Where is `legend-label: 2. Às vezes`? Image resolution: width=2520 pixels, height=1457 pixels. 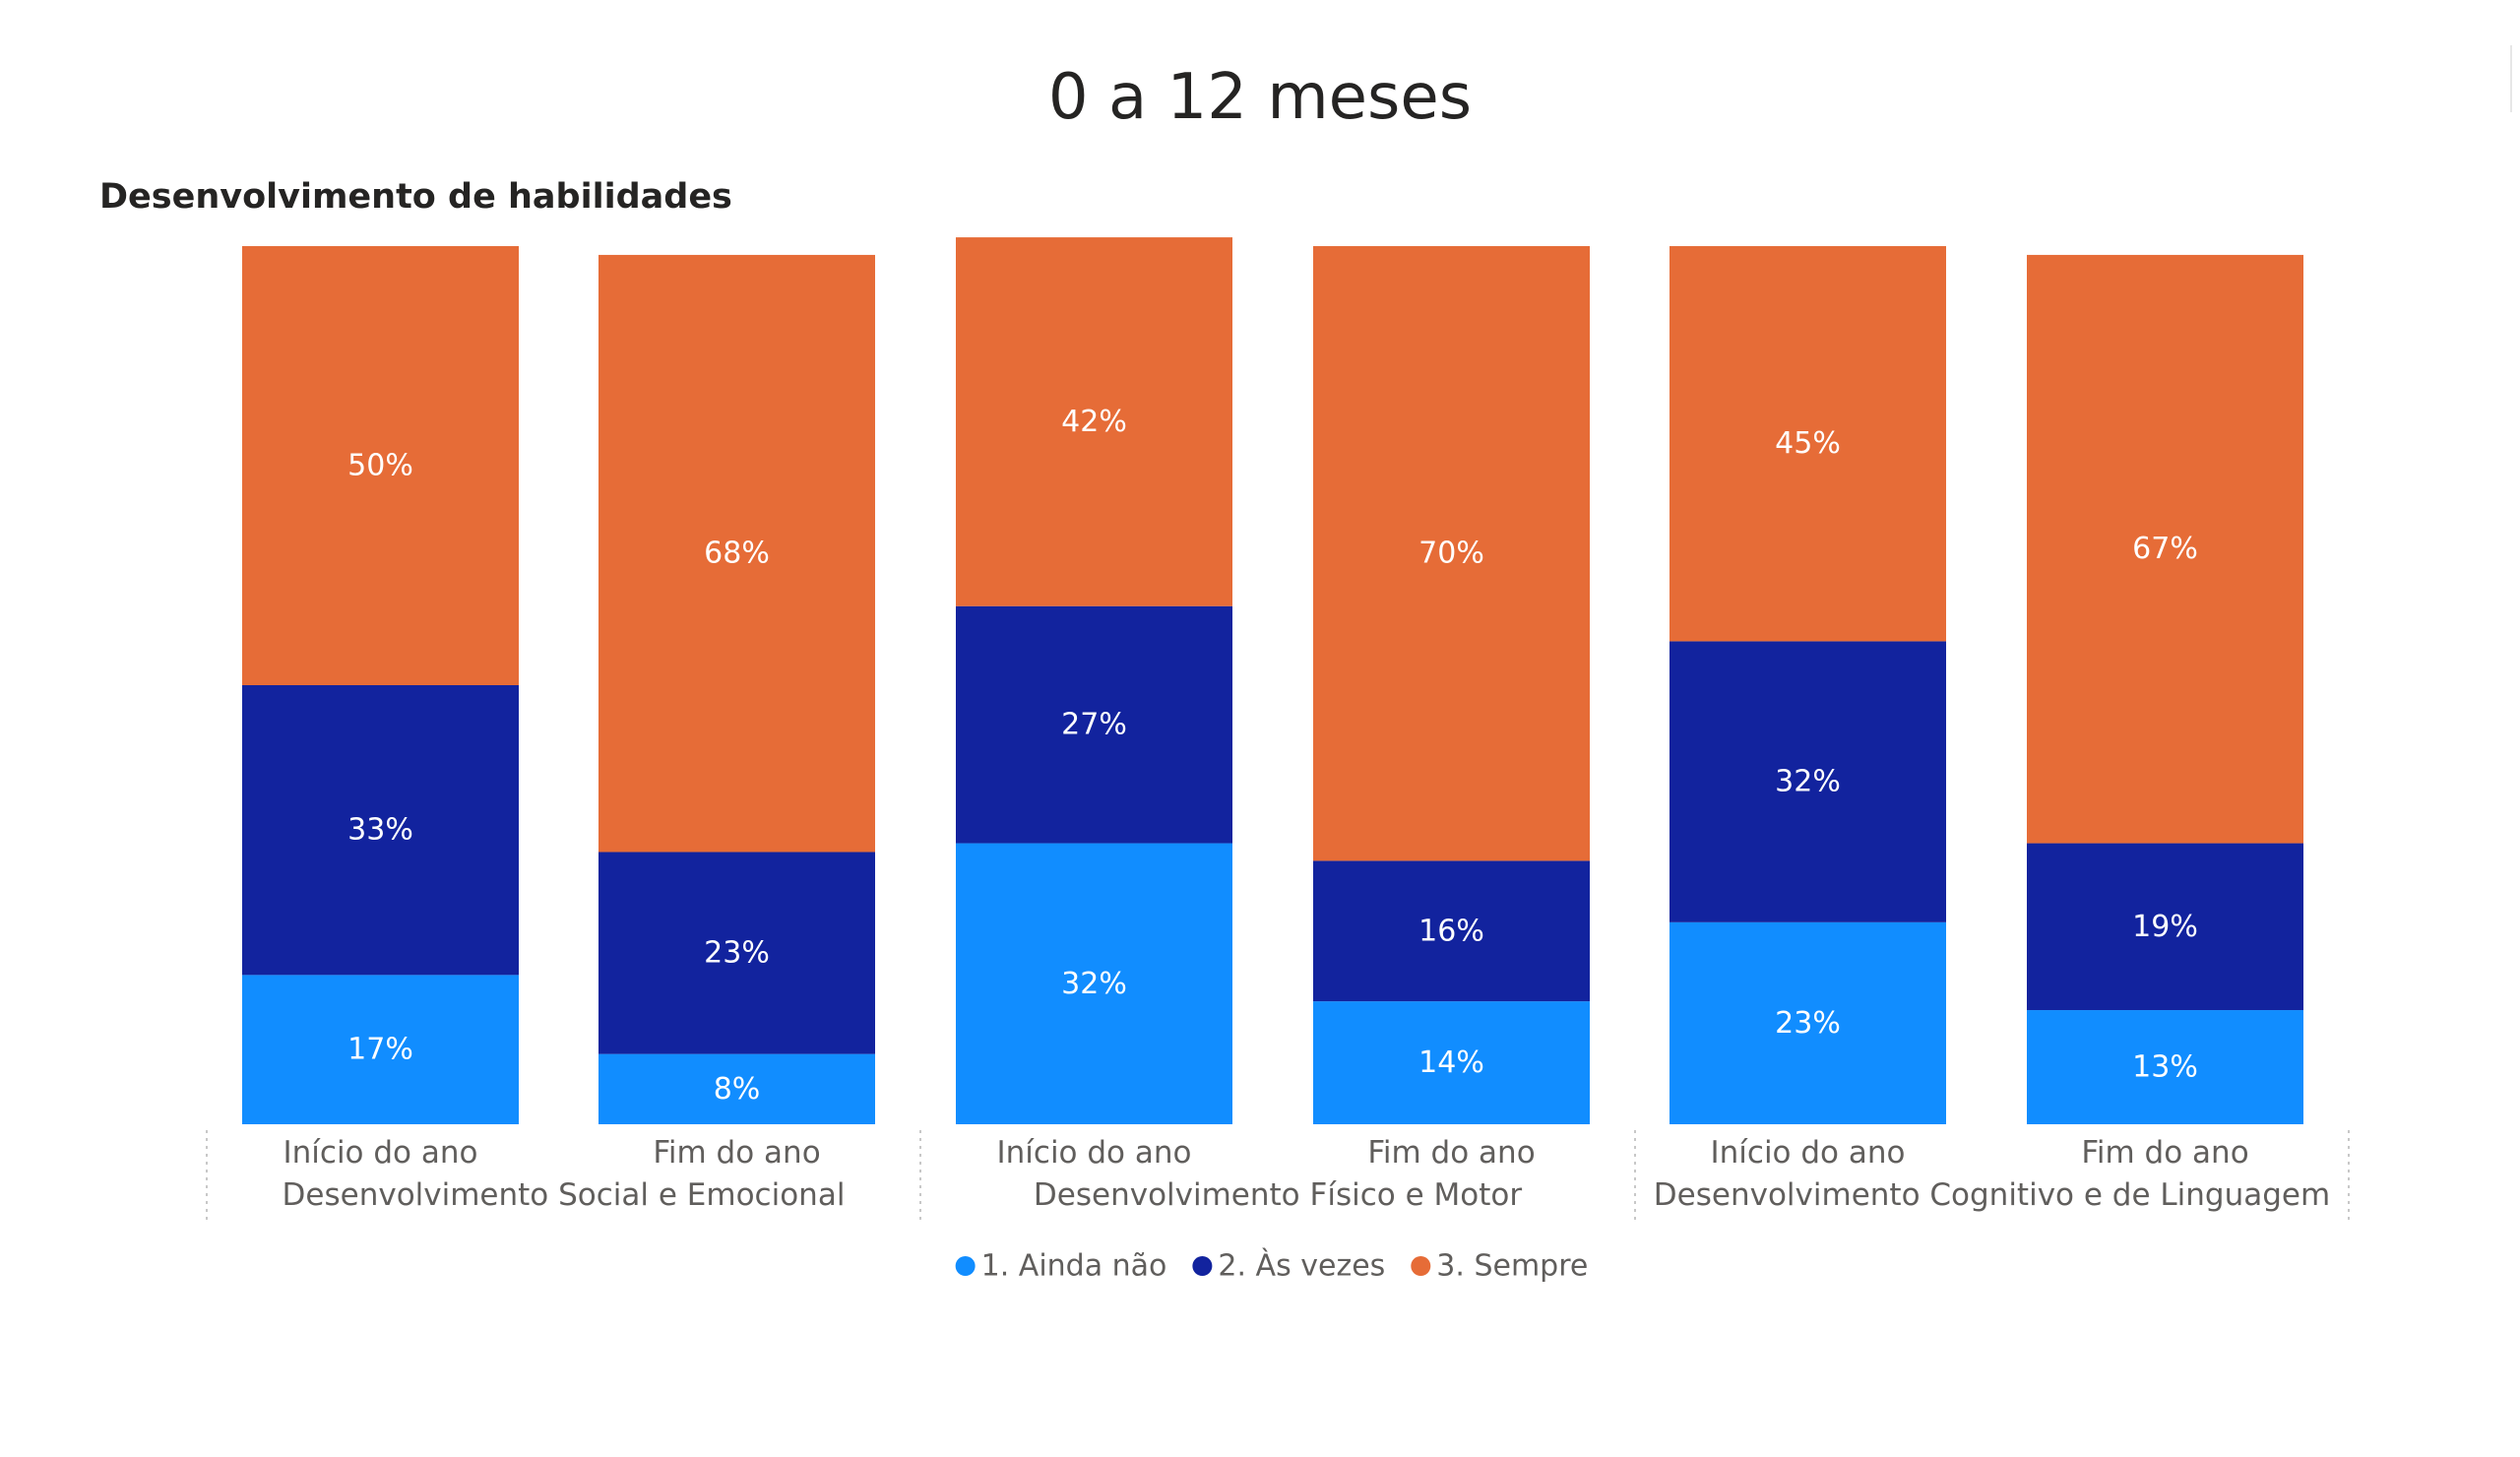 legend-label: 2. Às vezes is located at coordinates (1301, 1266).